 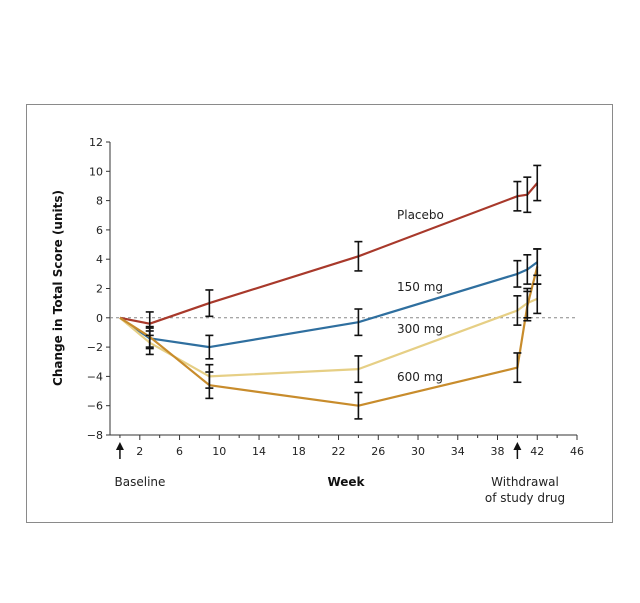 What do you see at coordinates (498, 451) in the screenshot?
I see `x-tick-label: 38` at bounding box center [498, 451].